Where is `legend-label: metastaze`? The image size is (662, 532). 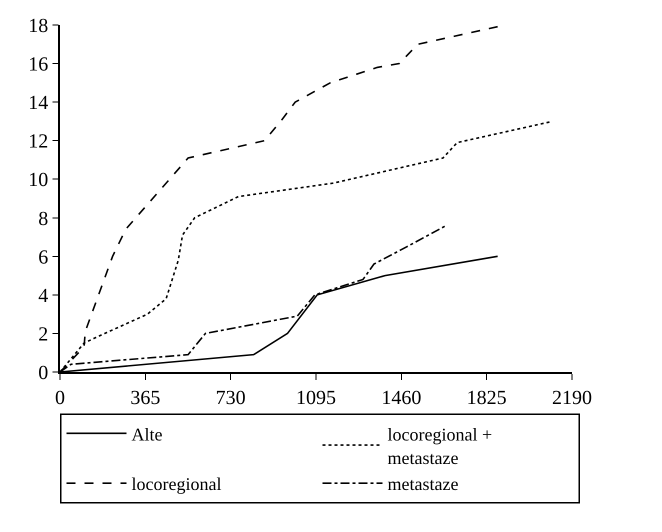 legend-label: metastaze is located at coordinates (423, 484).